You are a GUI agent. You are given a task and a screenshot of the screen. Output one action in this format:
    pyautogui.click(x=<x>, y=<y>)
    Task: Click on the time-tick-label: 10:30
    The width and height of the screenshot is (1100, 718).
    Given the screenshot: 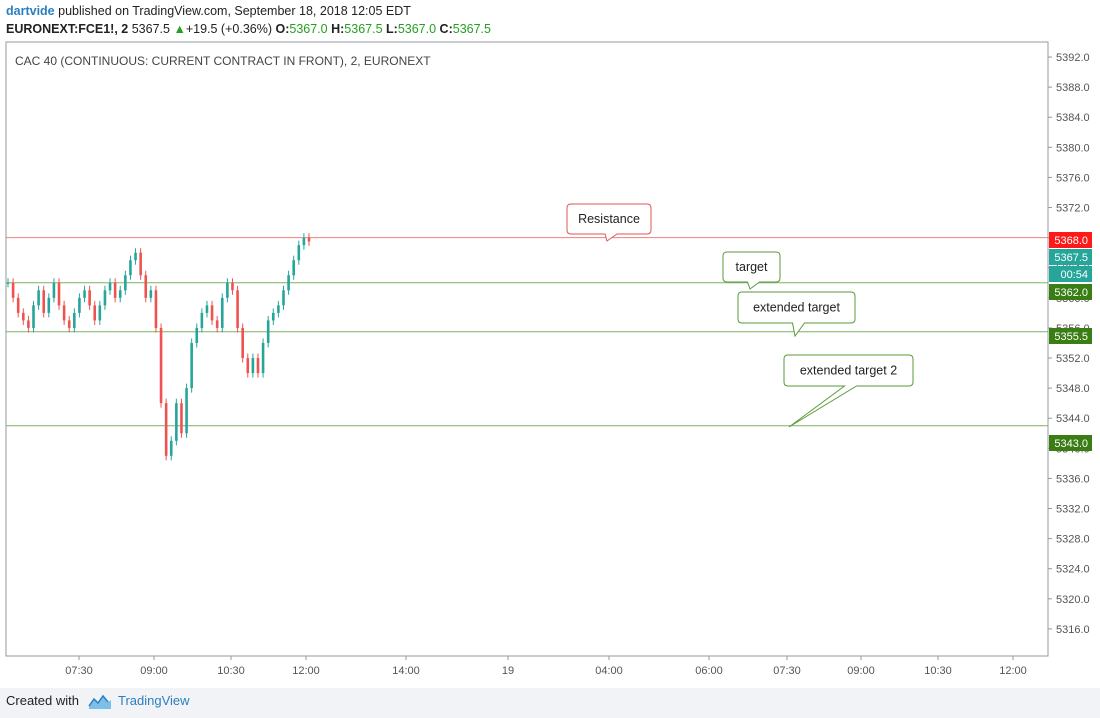 What is the action you would take?
    pyautogui.click(x=231, y=671)
    